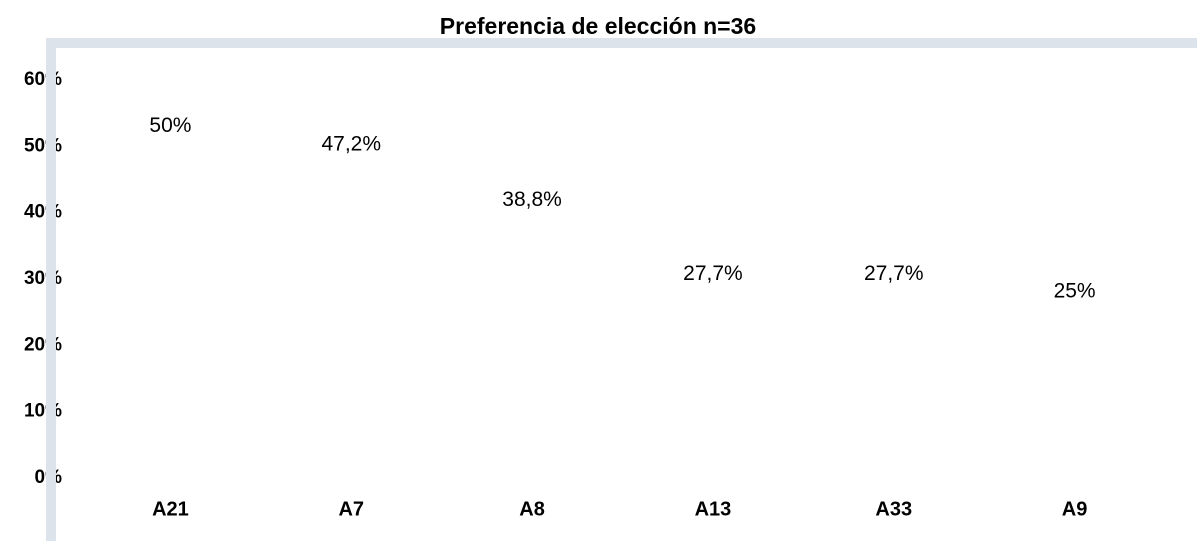 This screenshot has width=1197, height=541. What do you see at coordinates (1075, 509) in the screenshot?
I see `x-tick-label: A9` at bounding box center [1075, 509].